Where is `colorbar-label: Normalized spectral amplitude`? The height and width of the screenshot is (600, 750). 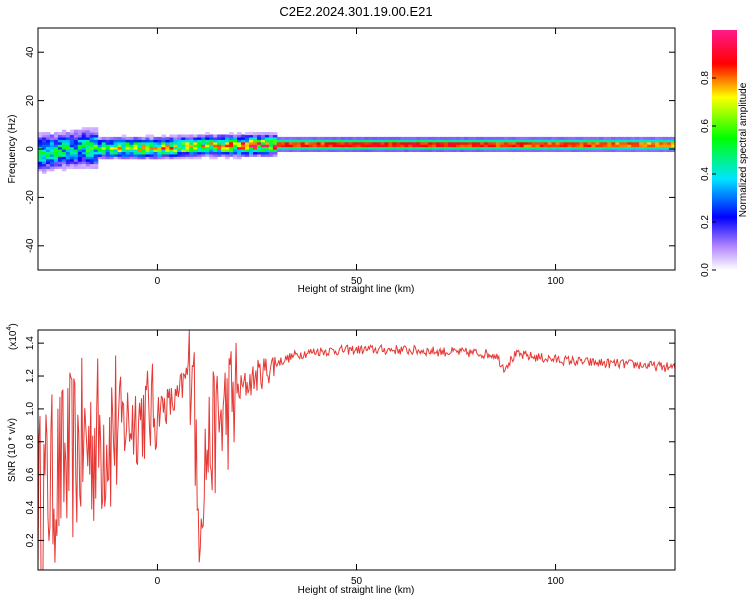 colorbar-label: Normalized spectral amplitude is located at coordinates (743, 149).